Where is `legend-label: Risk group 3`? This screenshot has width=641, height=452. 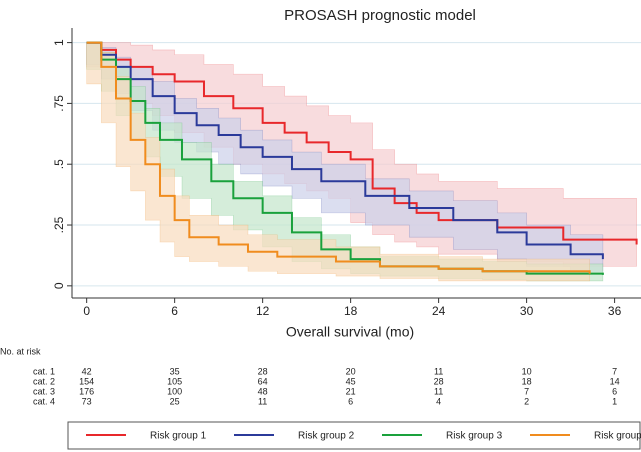
legend-label: Risk group 3 is located at coordinates (474, 436).